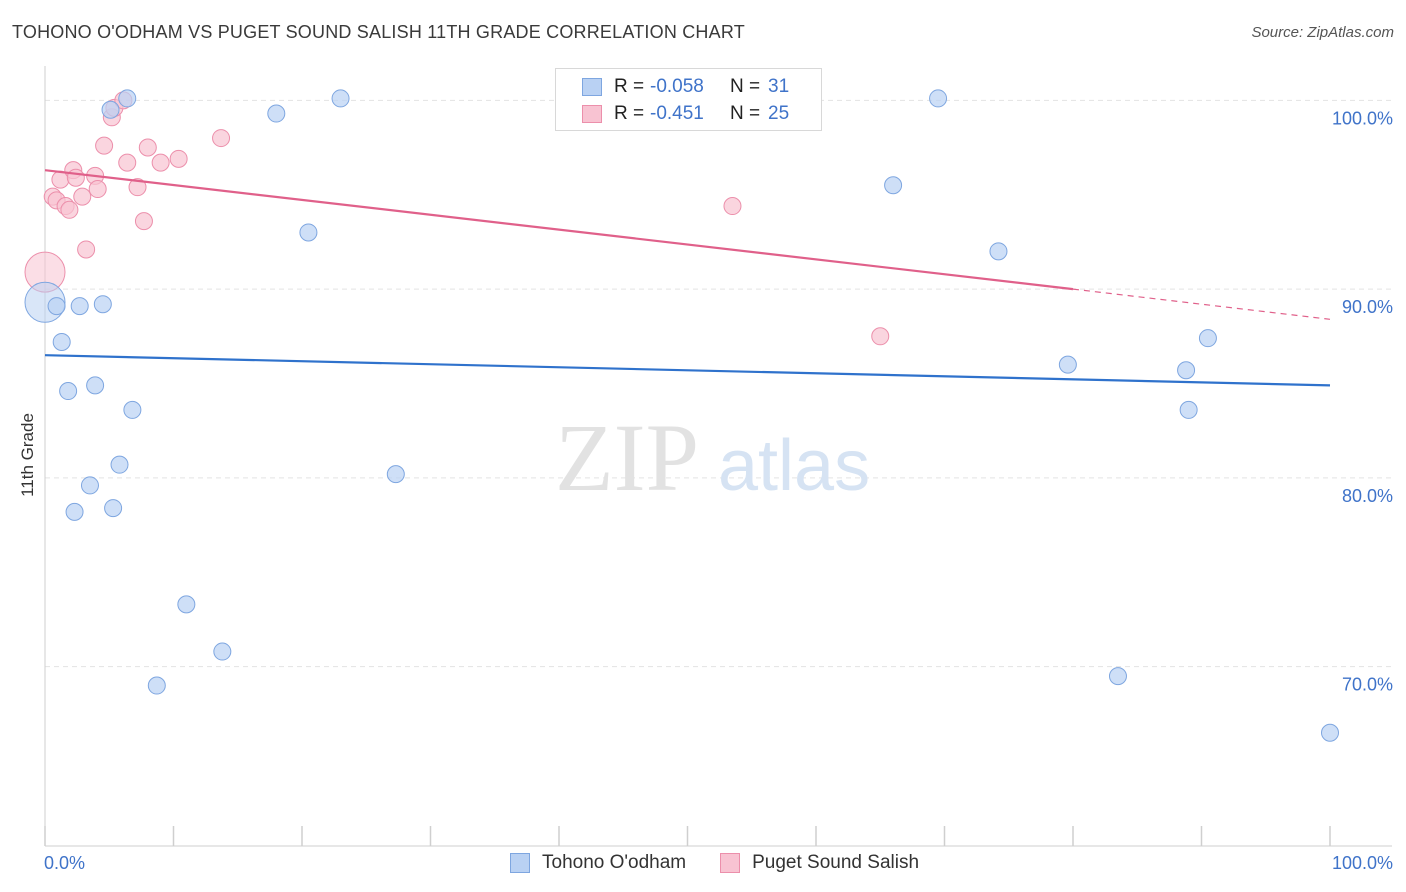 This screenshot has height=892, width=1406. I want to click on legend-label-tohono: Tohono O'odham, so click(614, 862).